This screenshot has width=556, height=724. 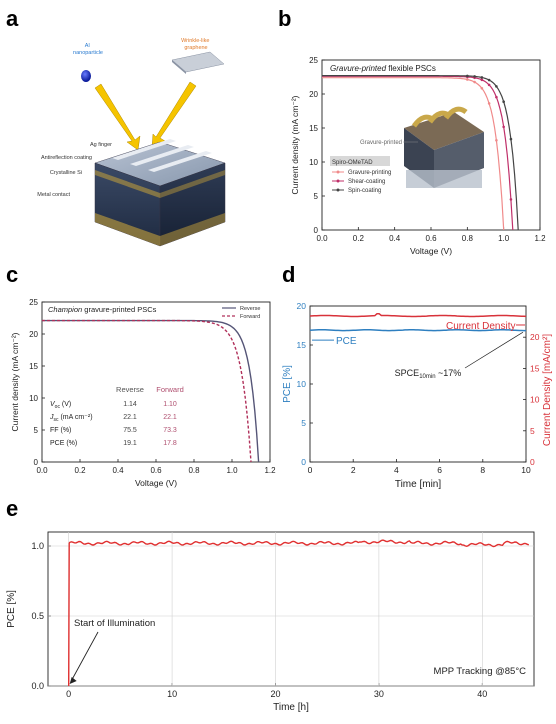 I want to click on chart-e-ytick-label: 1.0, so click(x=37, y=546).